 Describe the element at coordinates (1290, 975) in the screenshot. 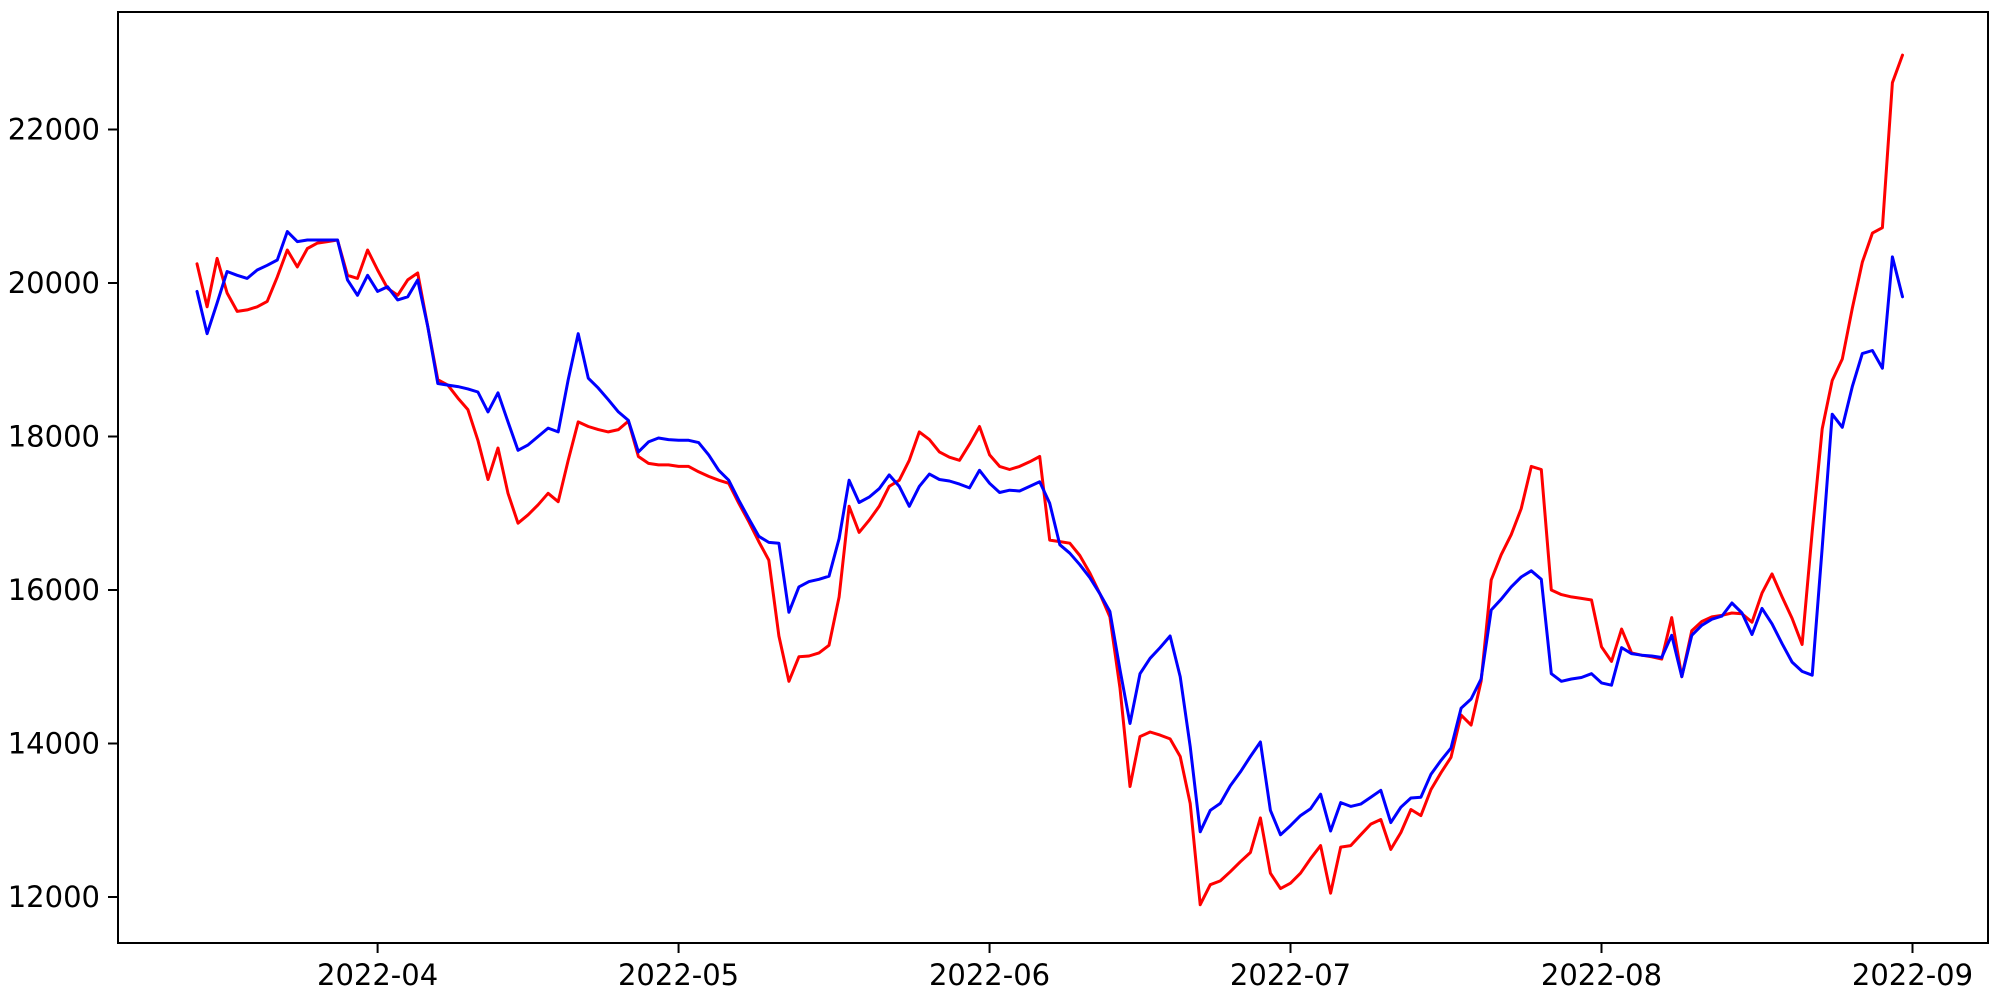

I see `x-tick-label: 2022-07` at that location.